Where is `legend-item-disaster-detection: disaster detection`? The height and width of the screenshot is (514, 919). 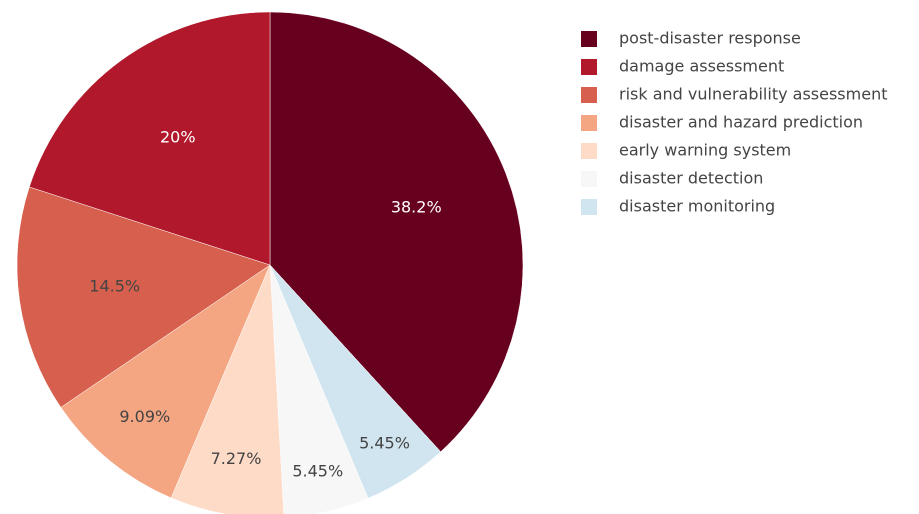
legend-item-disaster-detection: disaster detection is located at coordinates (672, 178).